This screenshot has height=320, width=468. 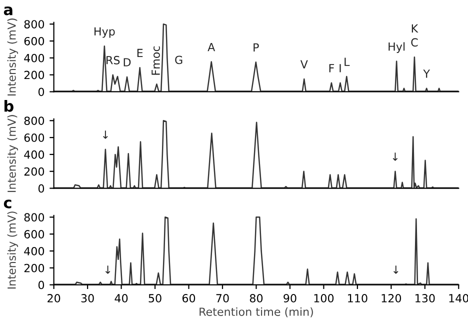 What do you see at coordinates (256, 298) in the screenshot?
I see `x-tick-label: 80` at bounding box center [256, 298].